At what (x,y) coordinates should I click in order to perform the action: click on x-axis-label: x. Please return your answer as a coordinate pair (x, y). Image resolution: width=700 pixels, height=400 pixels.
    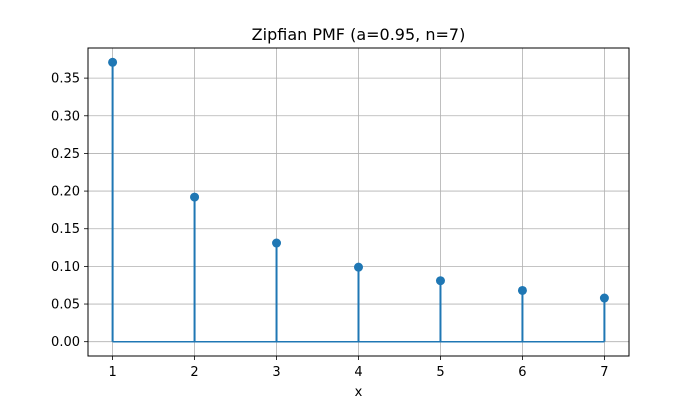
    Looking at the image, I should click on (359, 392).